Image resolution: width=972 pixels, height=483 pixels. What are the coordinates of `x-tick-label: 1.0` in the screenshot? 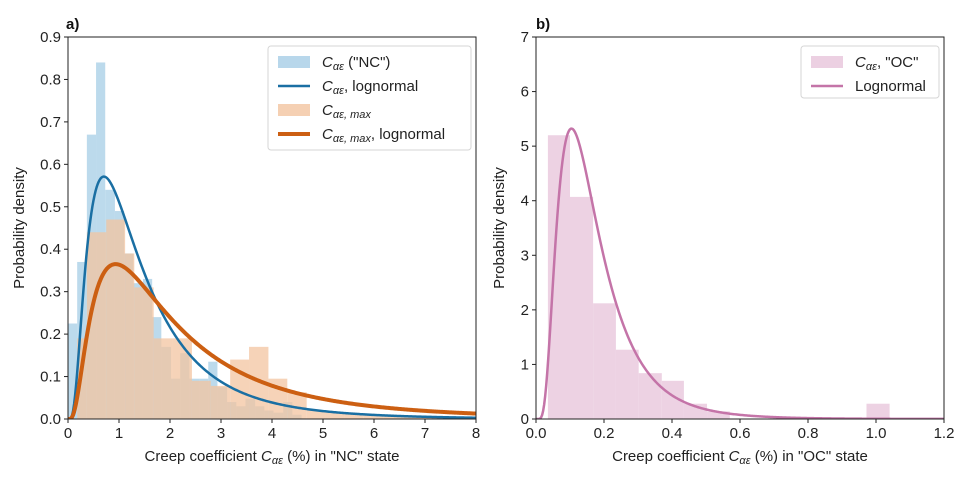 It's located at (876, 433).